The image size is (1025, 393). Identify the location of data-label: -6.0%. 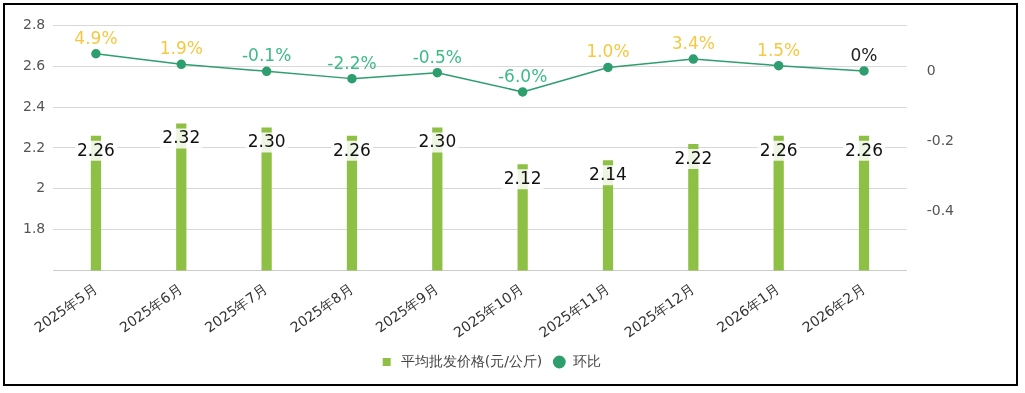
(522, 75).